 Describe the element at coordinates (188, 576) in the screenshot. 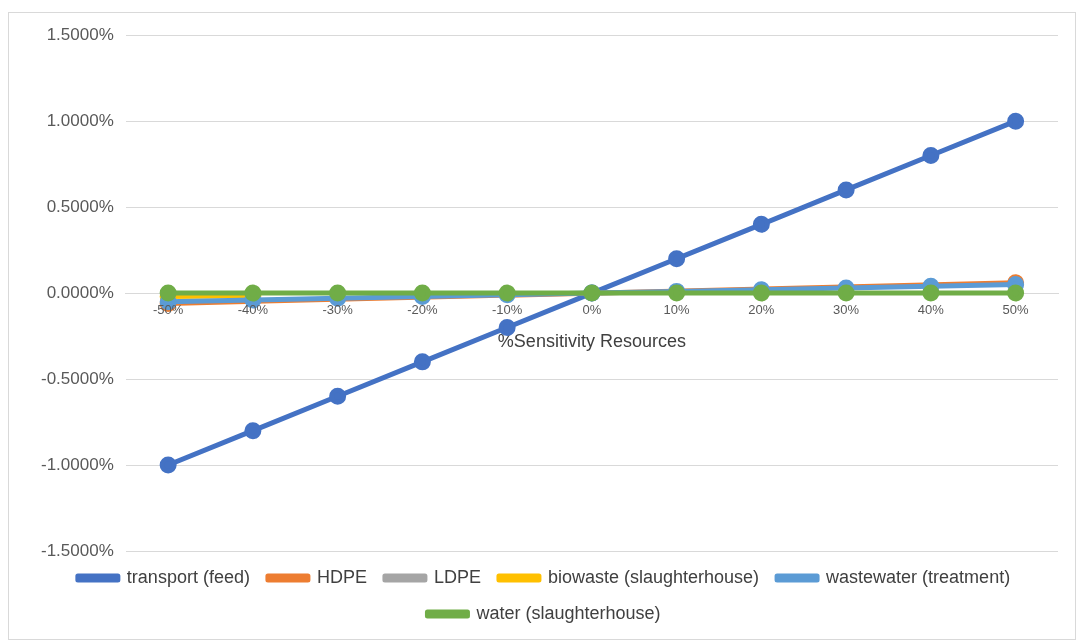

I see `legend-label: transport (feed)` at that location.